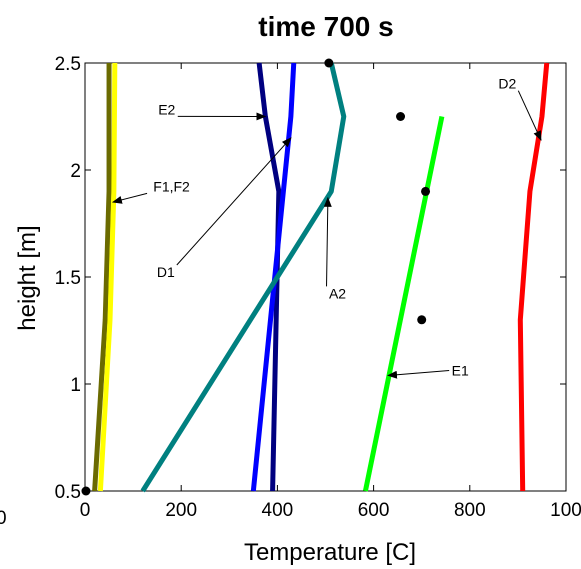 Image resolution: width=581 pixels, height=569 pixels. Describe the element at coordinates (68, 492) in the screenshot. I see `y-tick-label: 0.5` at that location.